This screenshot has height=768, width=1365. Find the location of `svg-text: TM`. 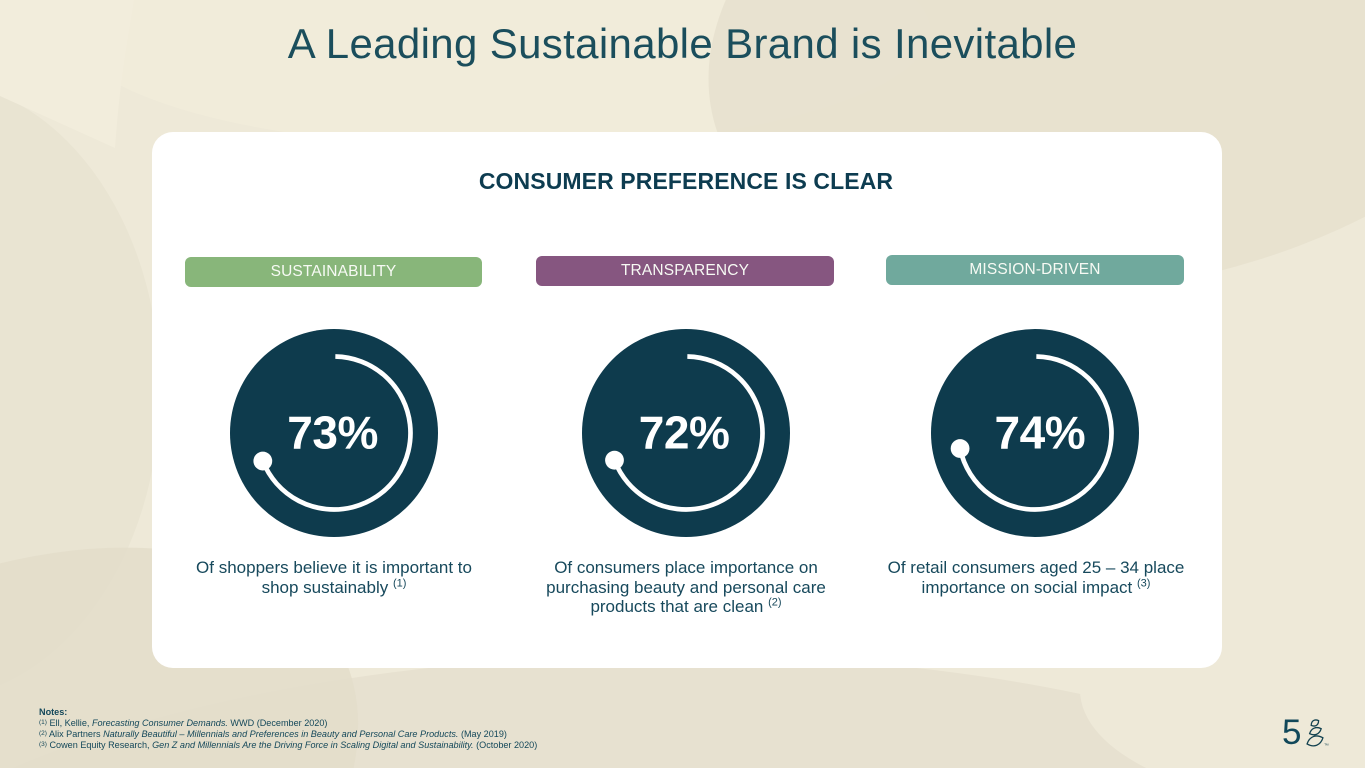

svg-text: TM is located at coordinates (1326, 745).